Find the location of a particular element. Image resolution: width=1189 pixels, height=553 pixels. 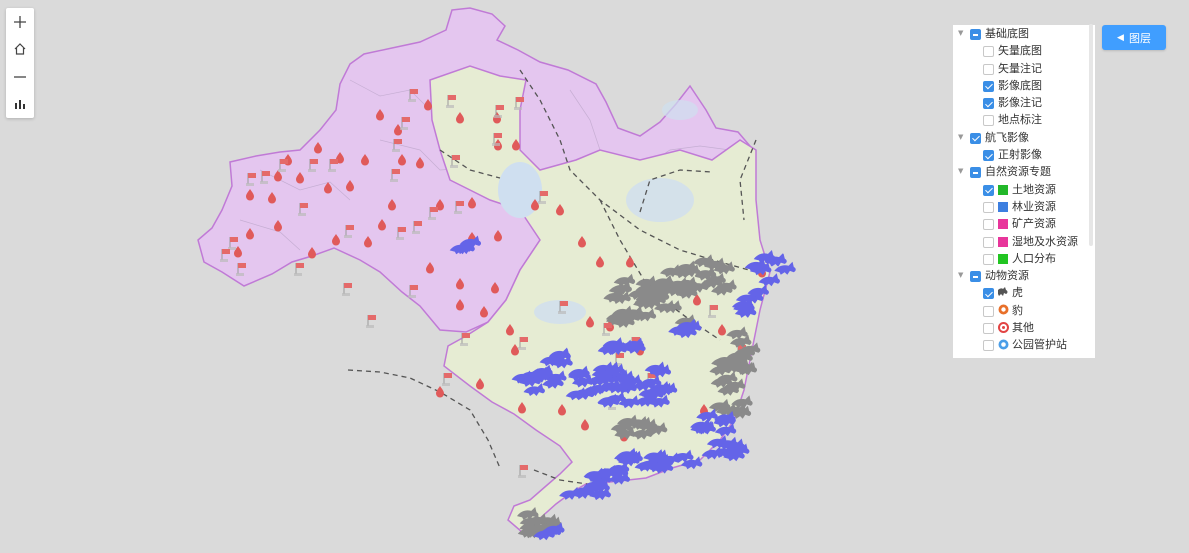

layer-item: 矿产资源 is located at coordinates (1024, 223).